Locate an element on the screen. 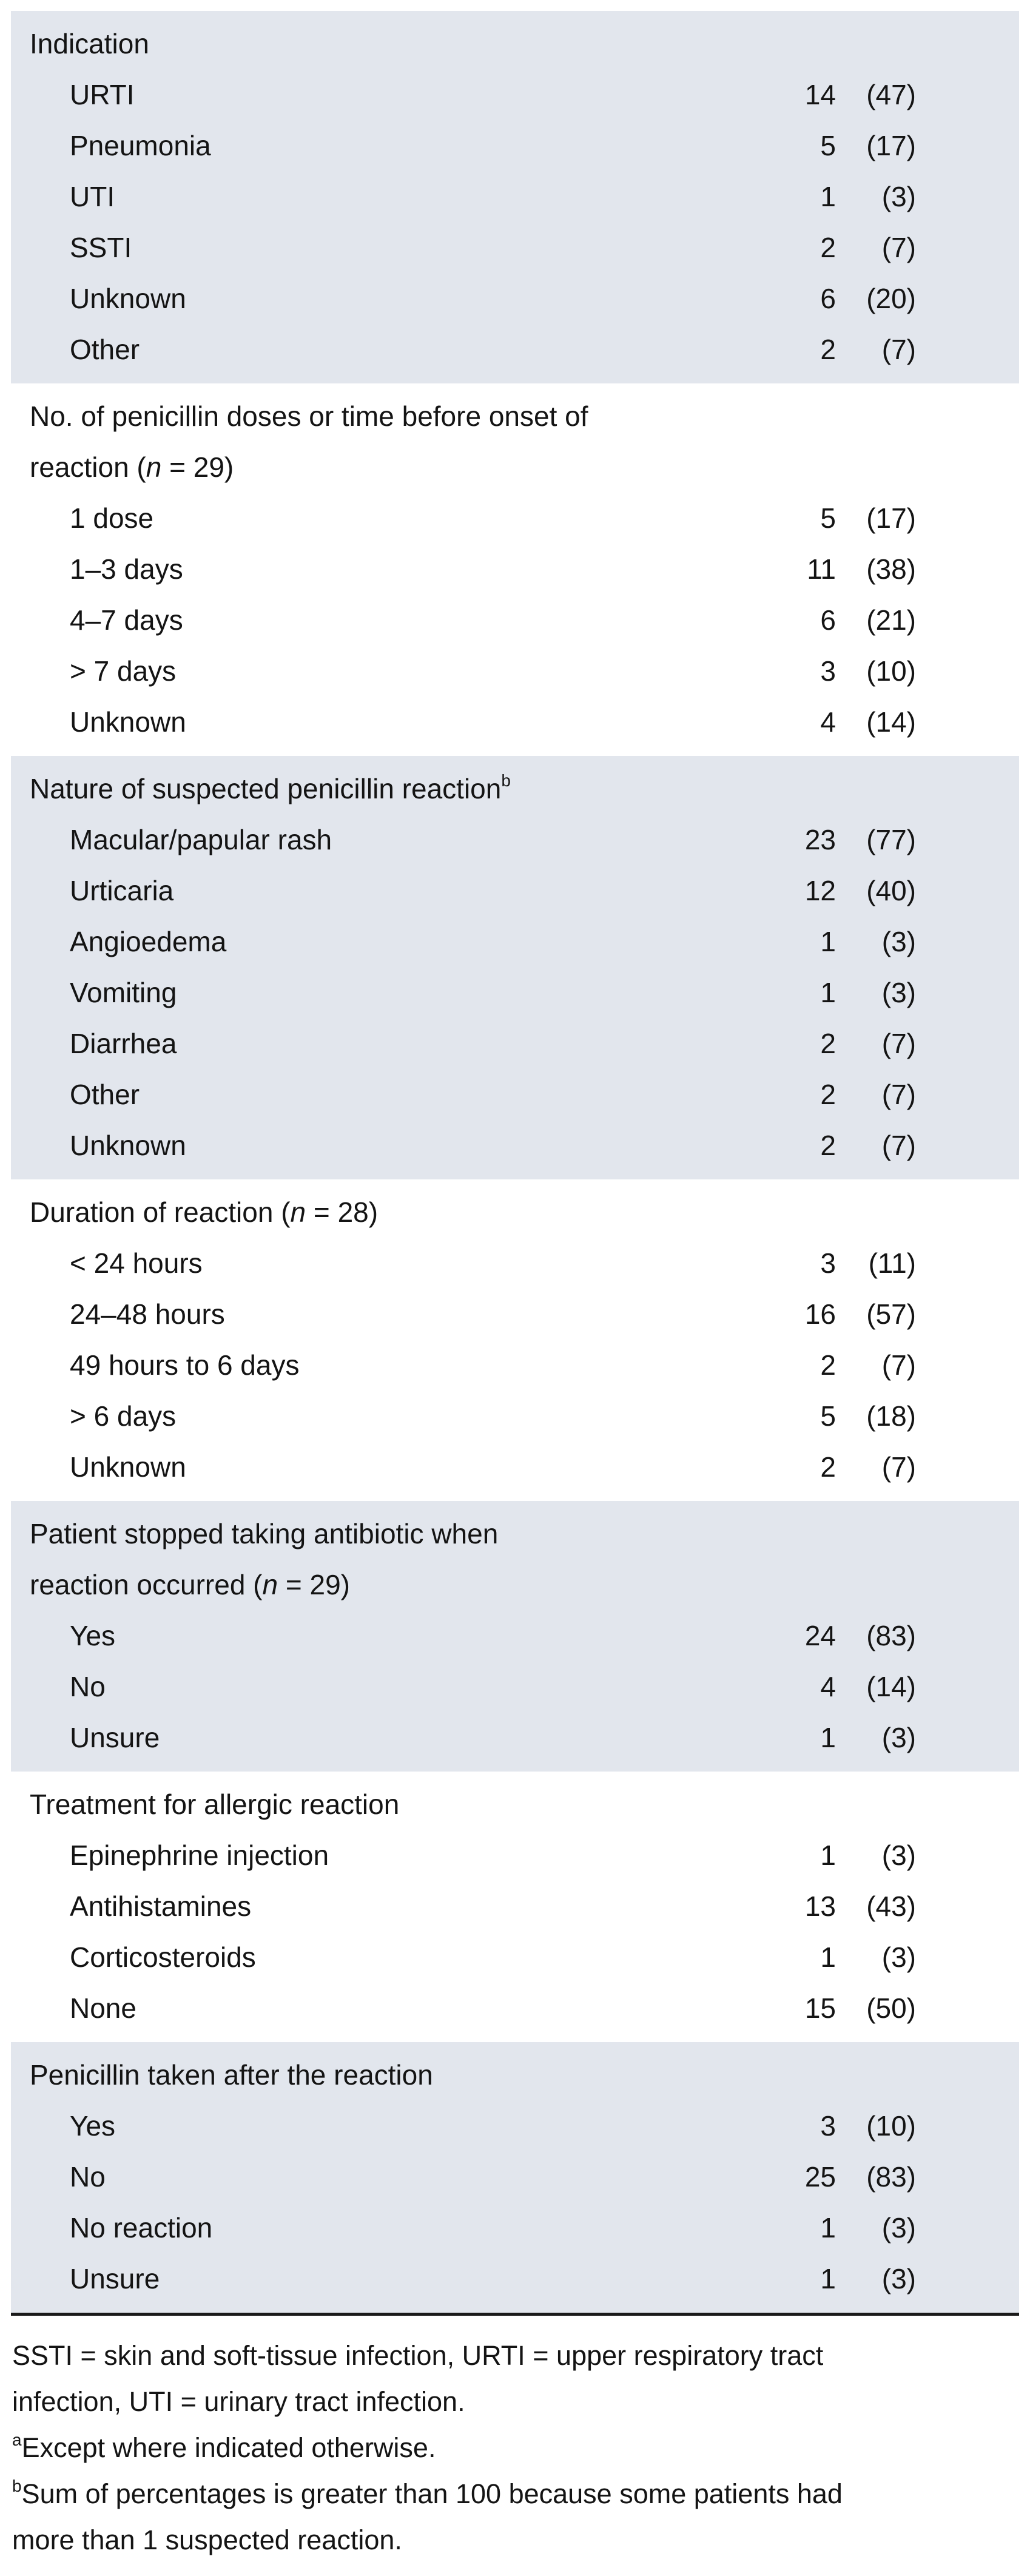  table-row: No 25 (83) is located at coordinates (515, 2176).